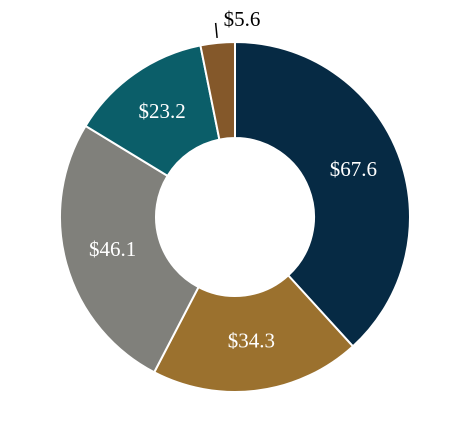 This screenshot has width=470, height=430. I want to click on value-label: $5.6, so click(242, 19).